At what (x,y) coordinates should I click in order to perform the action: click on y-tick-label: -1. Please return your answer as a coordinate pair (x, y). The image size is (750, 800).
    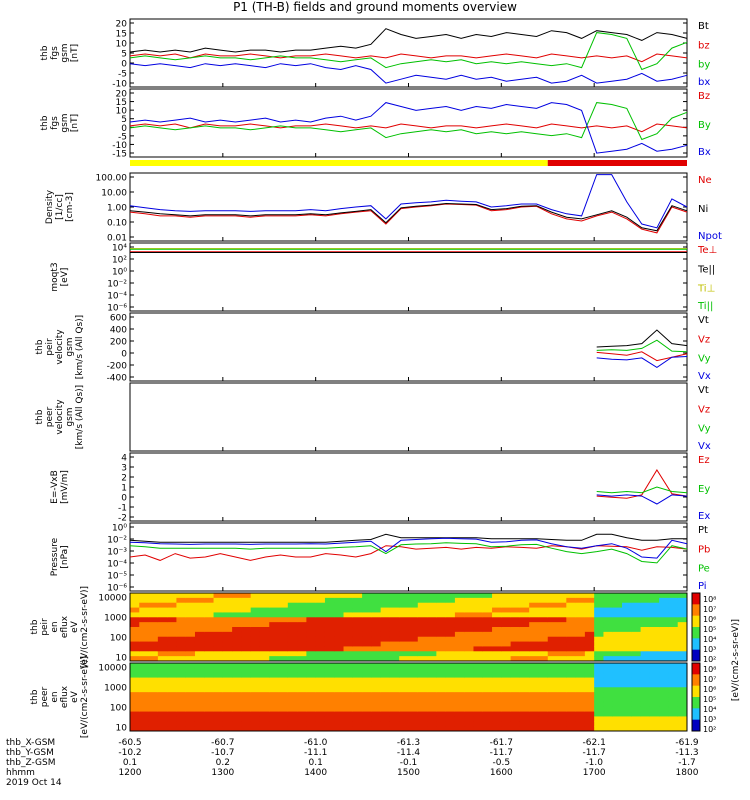
    Looking at the image, I should click on (122, 509).